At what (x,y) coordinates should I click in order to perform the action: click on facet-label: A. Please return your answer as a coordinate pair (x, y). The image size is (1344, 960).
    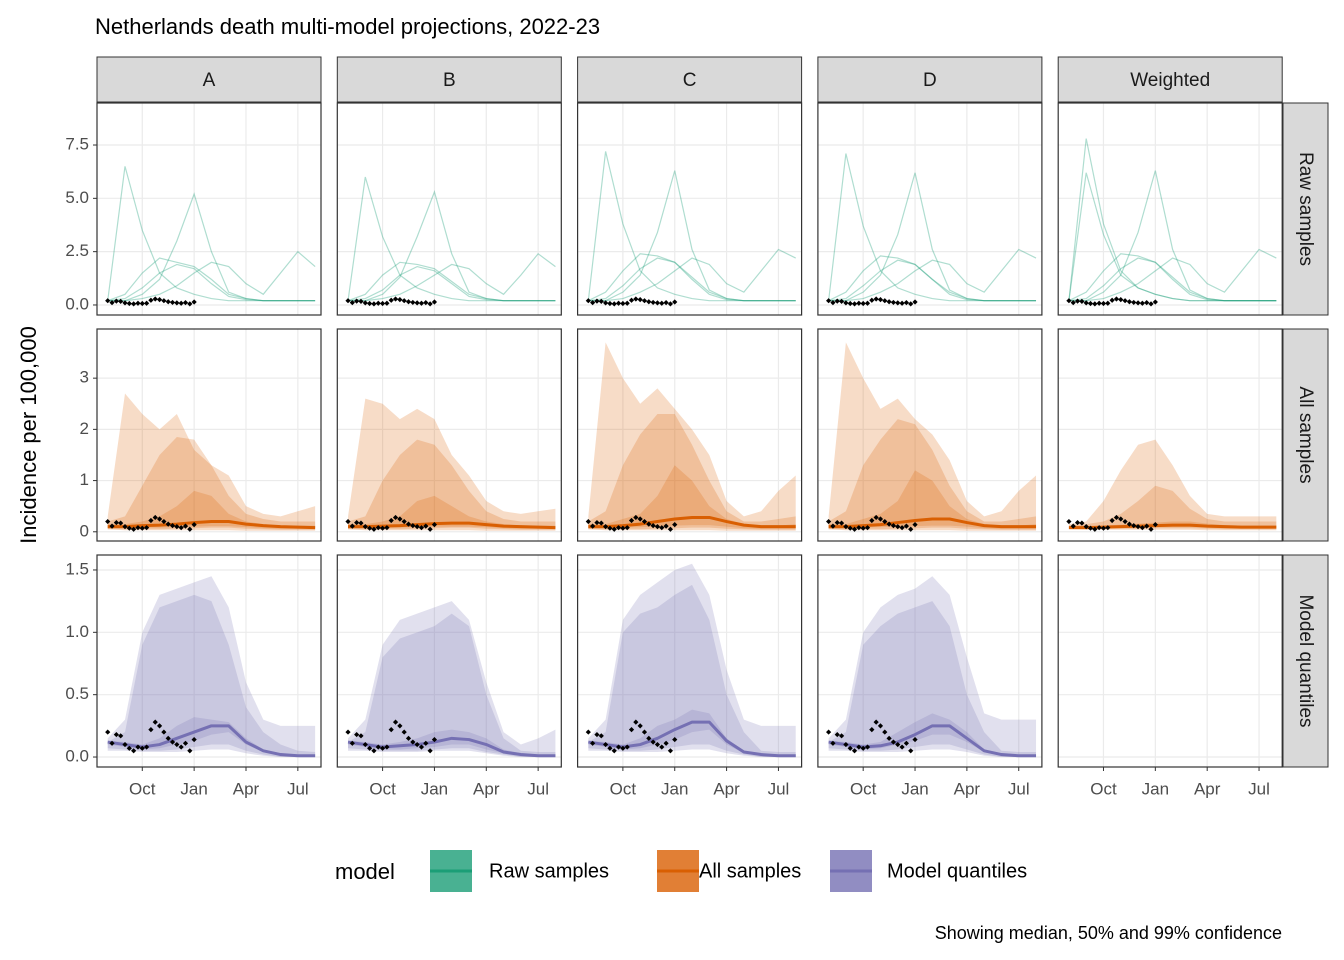
    Looking at the image, I should click on (209, 80).